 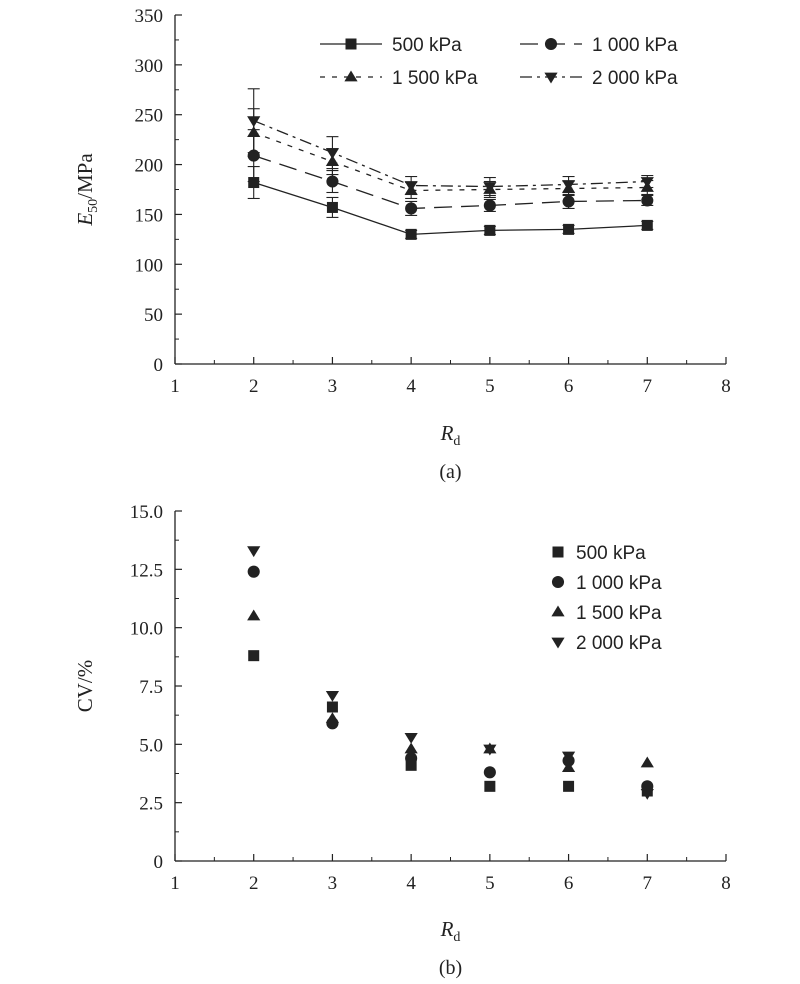 What do you see at coordinates (93, 206) in the screenshot?
I see `y-axis-title-sub: 50` at bounding box center [93, 206].